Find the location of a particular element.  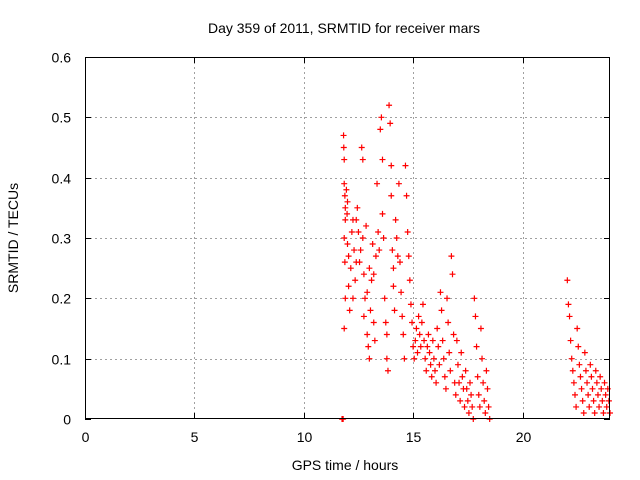

y-tick-label: 0.5 is located at coordinates (62, 118).